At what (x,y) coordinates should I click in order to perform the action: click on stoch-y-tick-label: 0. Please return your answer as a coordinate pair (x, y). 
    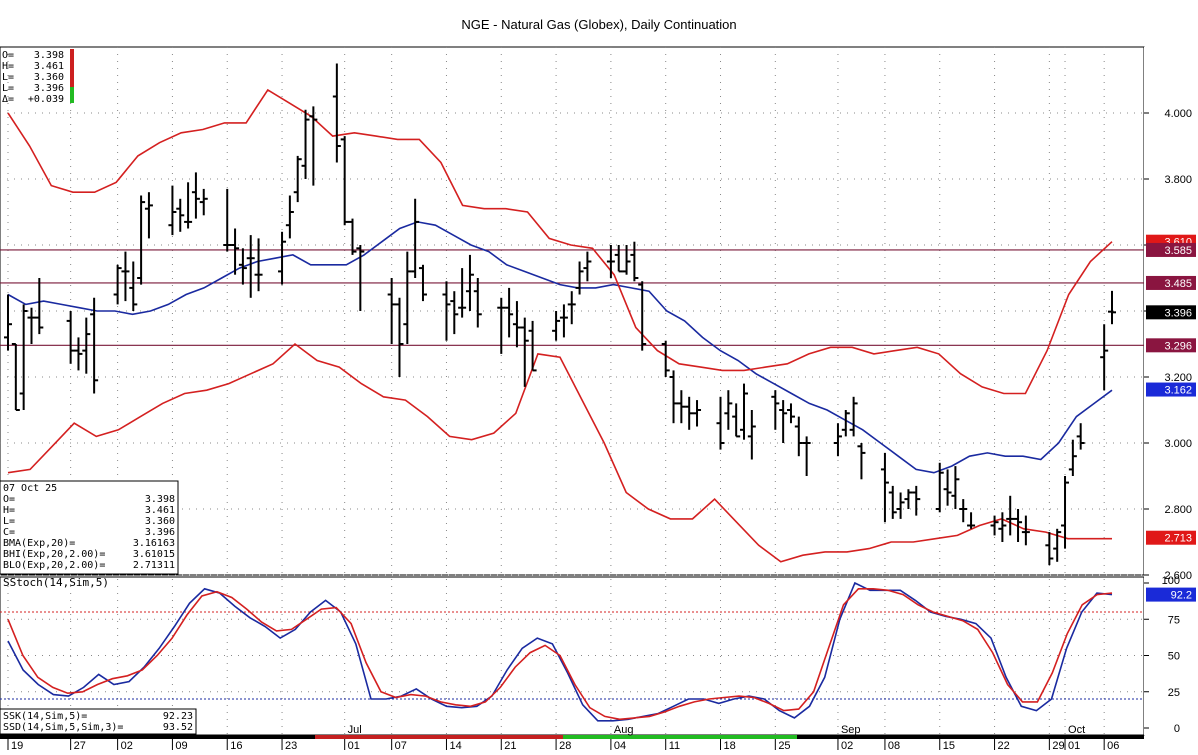
    Looking at the image, I should click on (1177, 729).